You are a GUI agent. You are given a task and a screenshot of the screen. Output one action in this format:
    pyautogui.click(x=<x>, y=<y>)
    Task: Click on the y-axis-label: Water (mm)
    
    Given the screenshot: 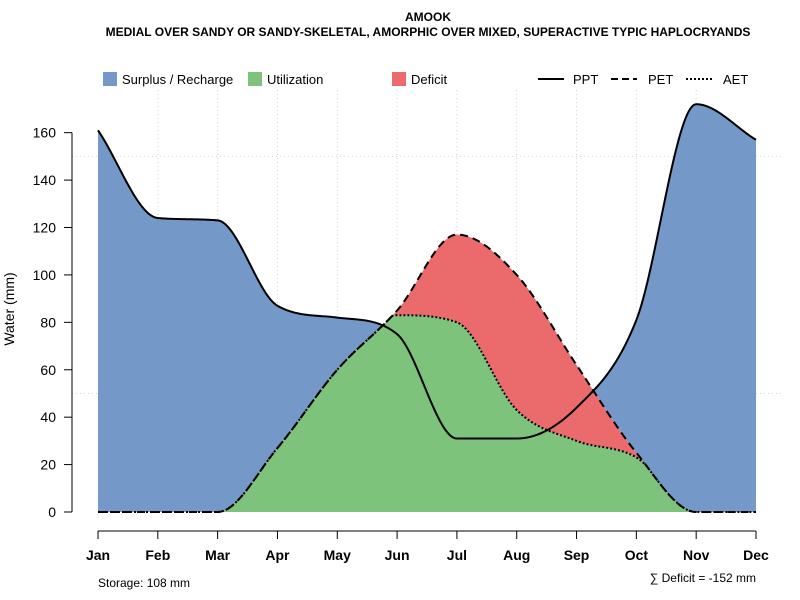 What is the action you would take?
    pyautogui.click(x=9, y=308)
    